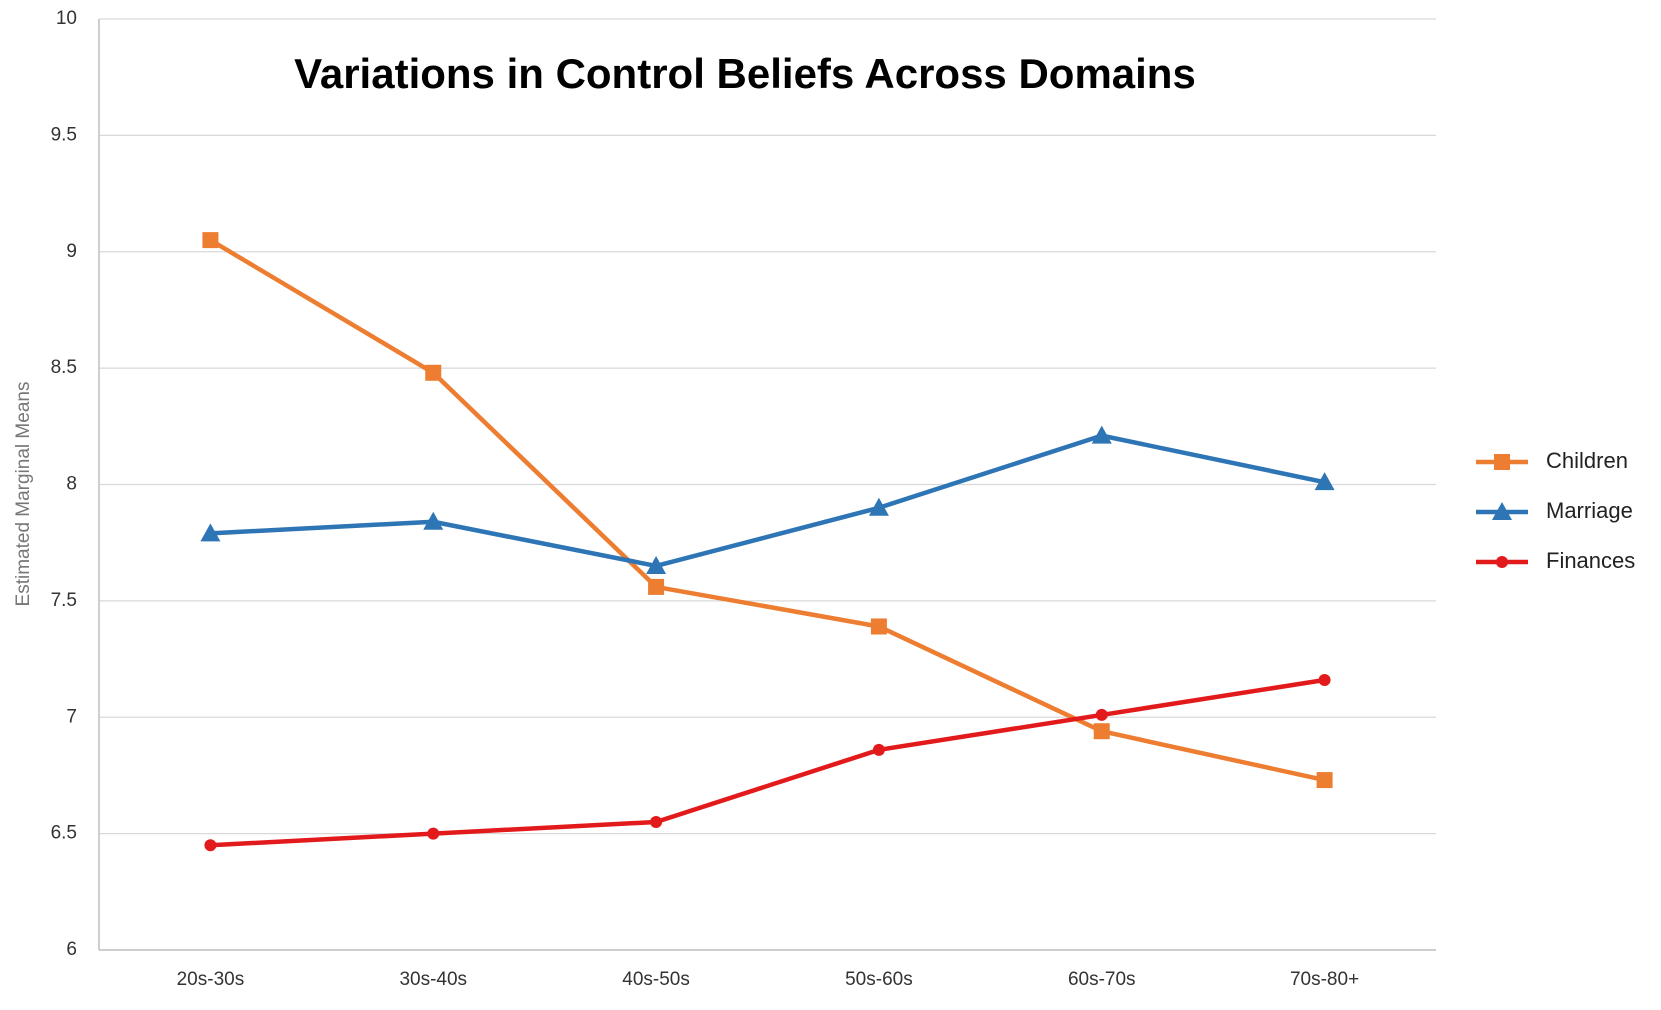 The height and width of the screenshot is (1010, 1661). I want to click on legend-label: Children, so click(1587, 460).